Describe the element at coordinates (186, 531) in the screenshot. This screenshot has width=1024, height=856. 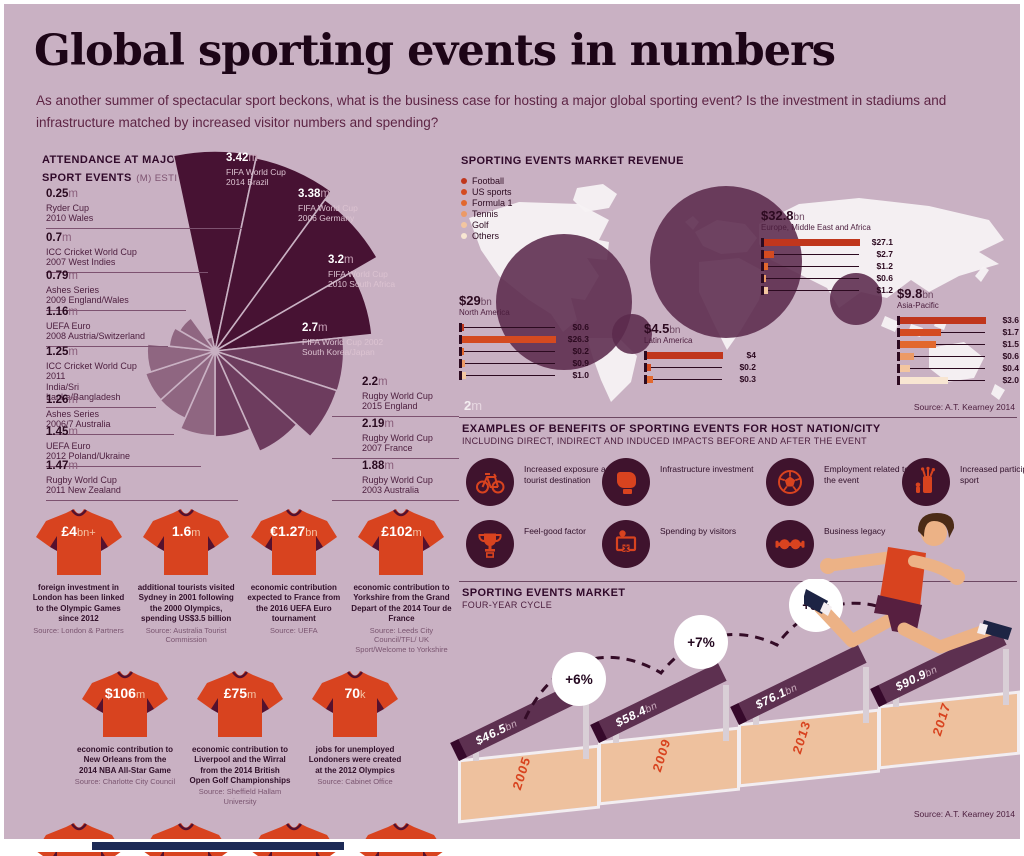
I see `tshirt-value: 1.6m` at that location.